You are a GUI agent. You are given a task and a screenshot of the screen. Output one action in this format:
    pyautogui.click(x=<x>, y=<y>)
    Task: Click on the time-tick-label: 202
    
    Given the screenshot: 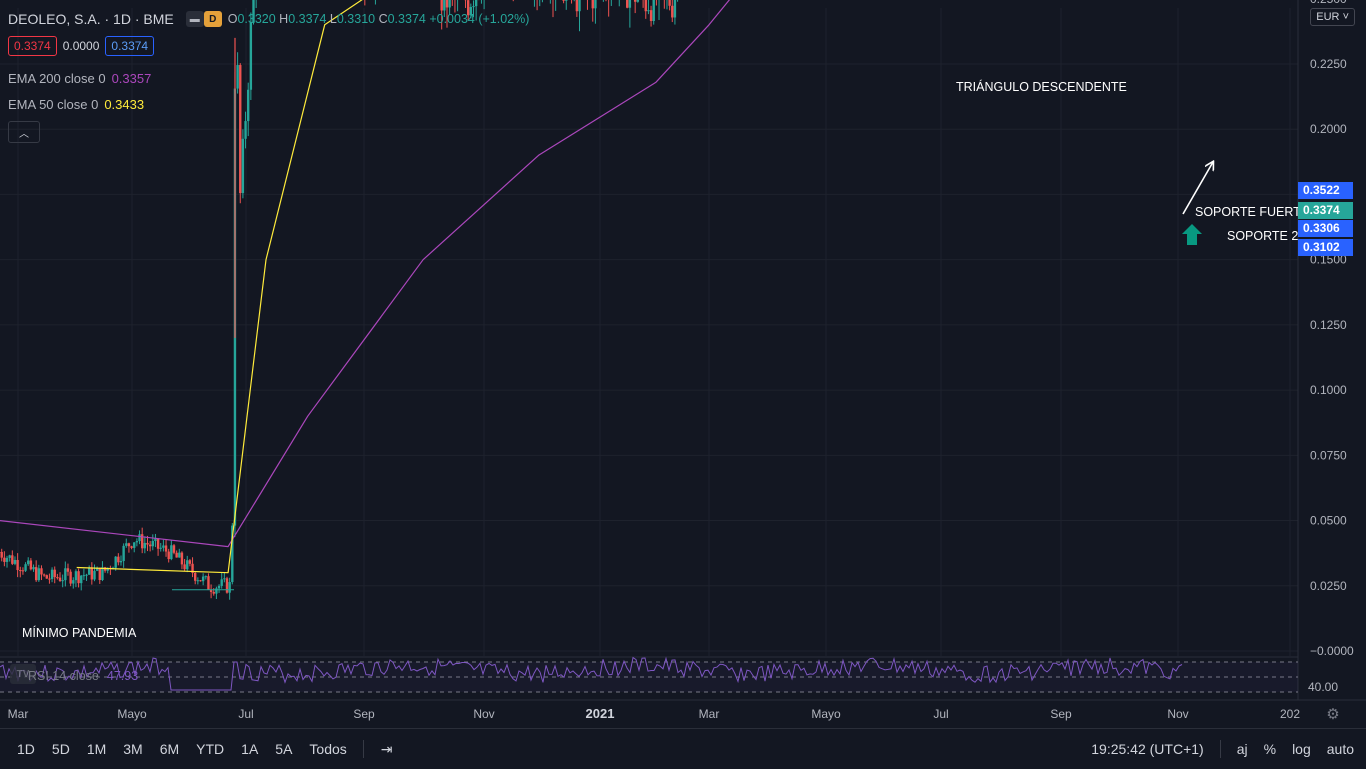 What is the action you would take?
    pyautogui.click(x=1290, y=714)
    